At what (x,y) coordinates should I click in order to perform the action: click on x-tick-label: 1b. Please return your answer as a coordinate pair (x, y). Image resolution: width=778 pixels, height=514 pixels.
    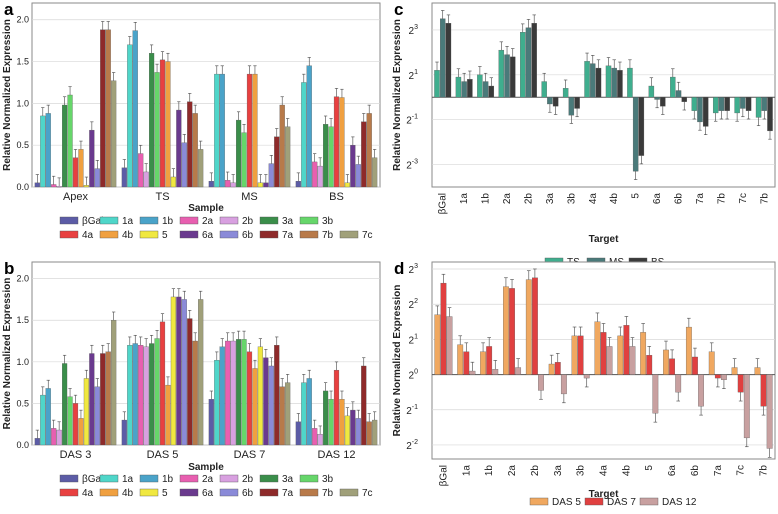
    Looking at the image, I should click on (489, 471).